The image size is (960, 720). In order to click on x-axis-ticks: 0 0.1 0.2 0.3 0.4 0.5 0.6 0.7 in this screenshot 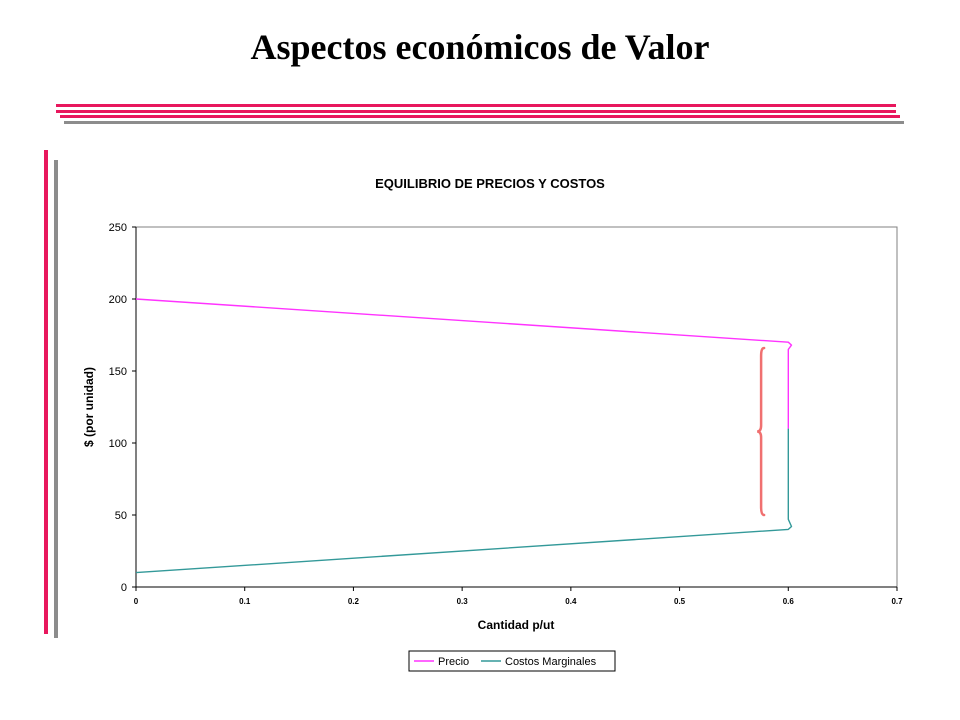, I will do `click(518, 596)`.